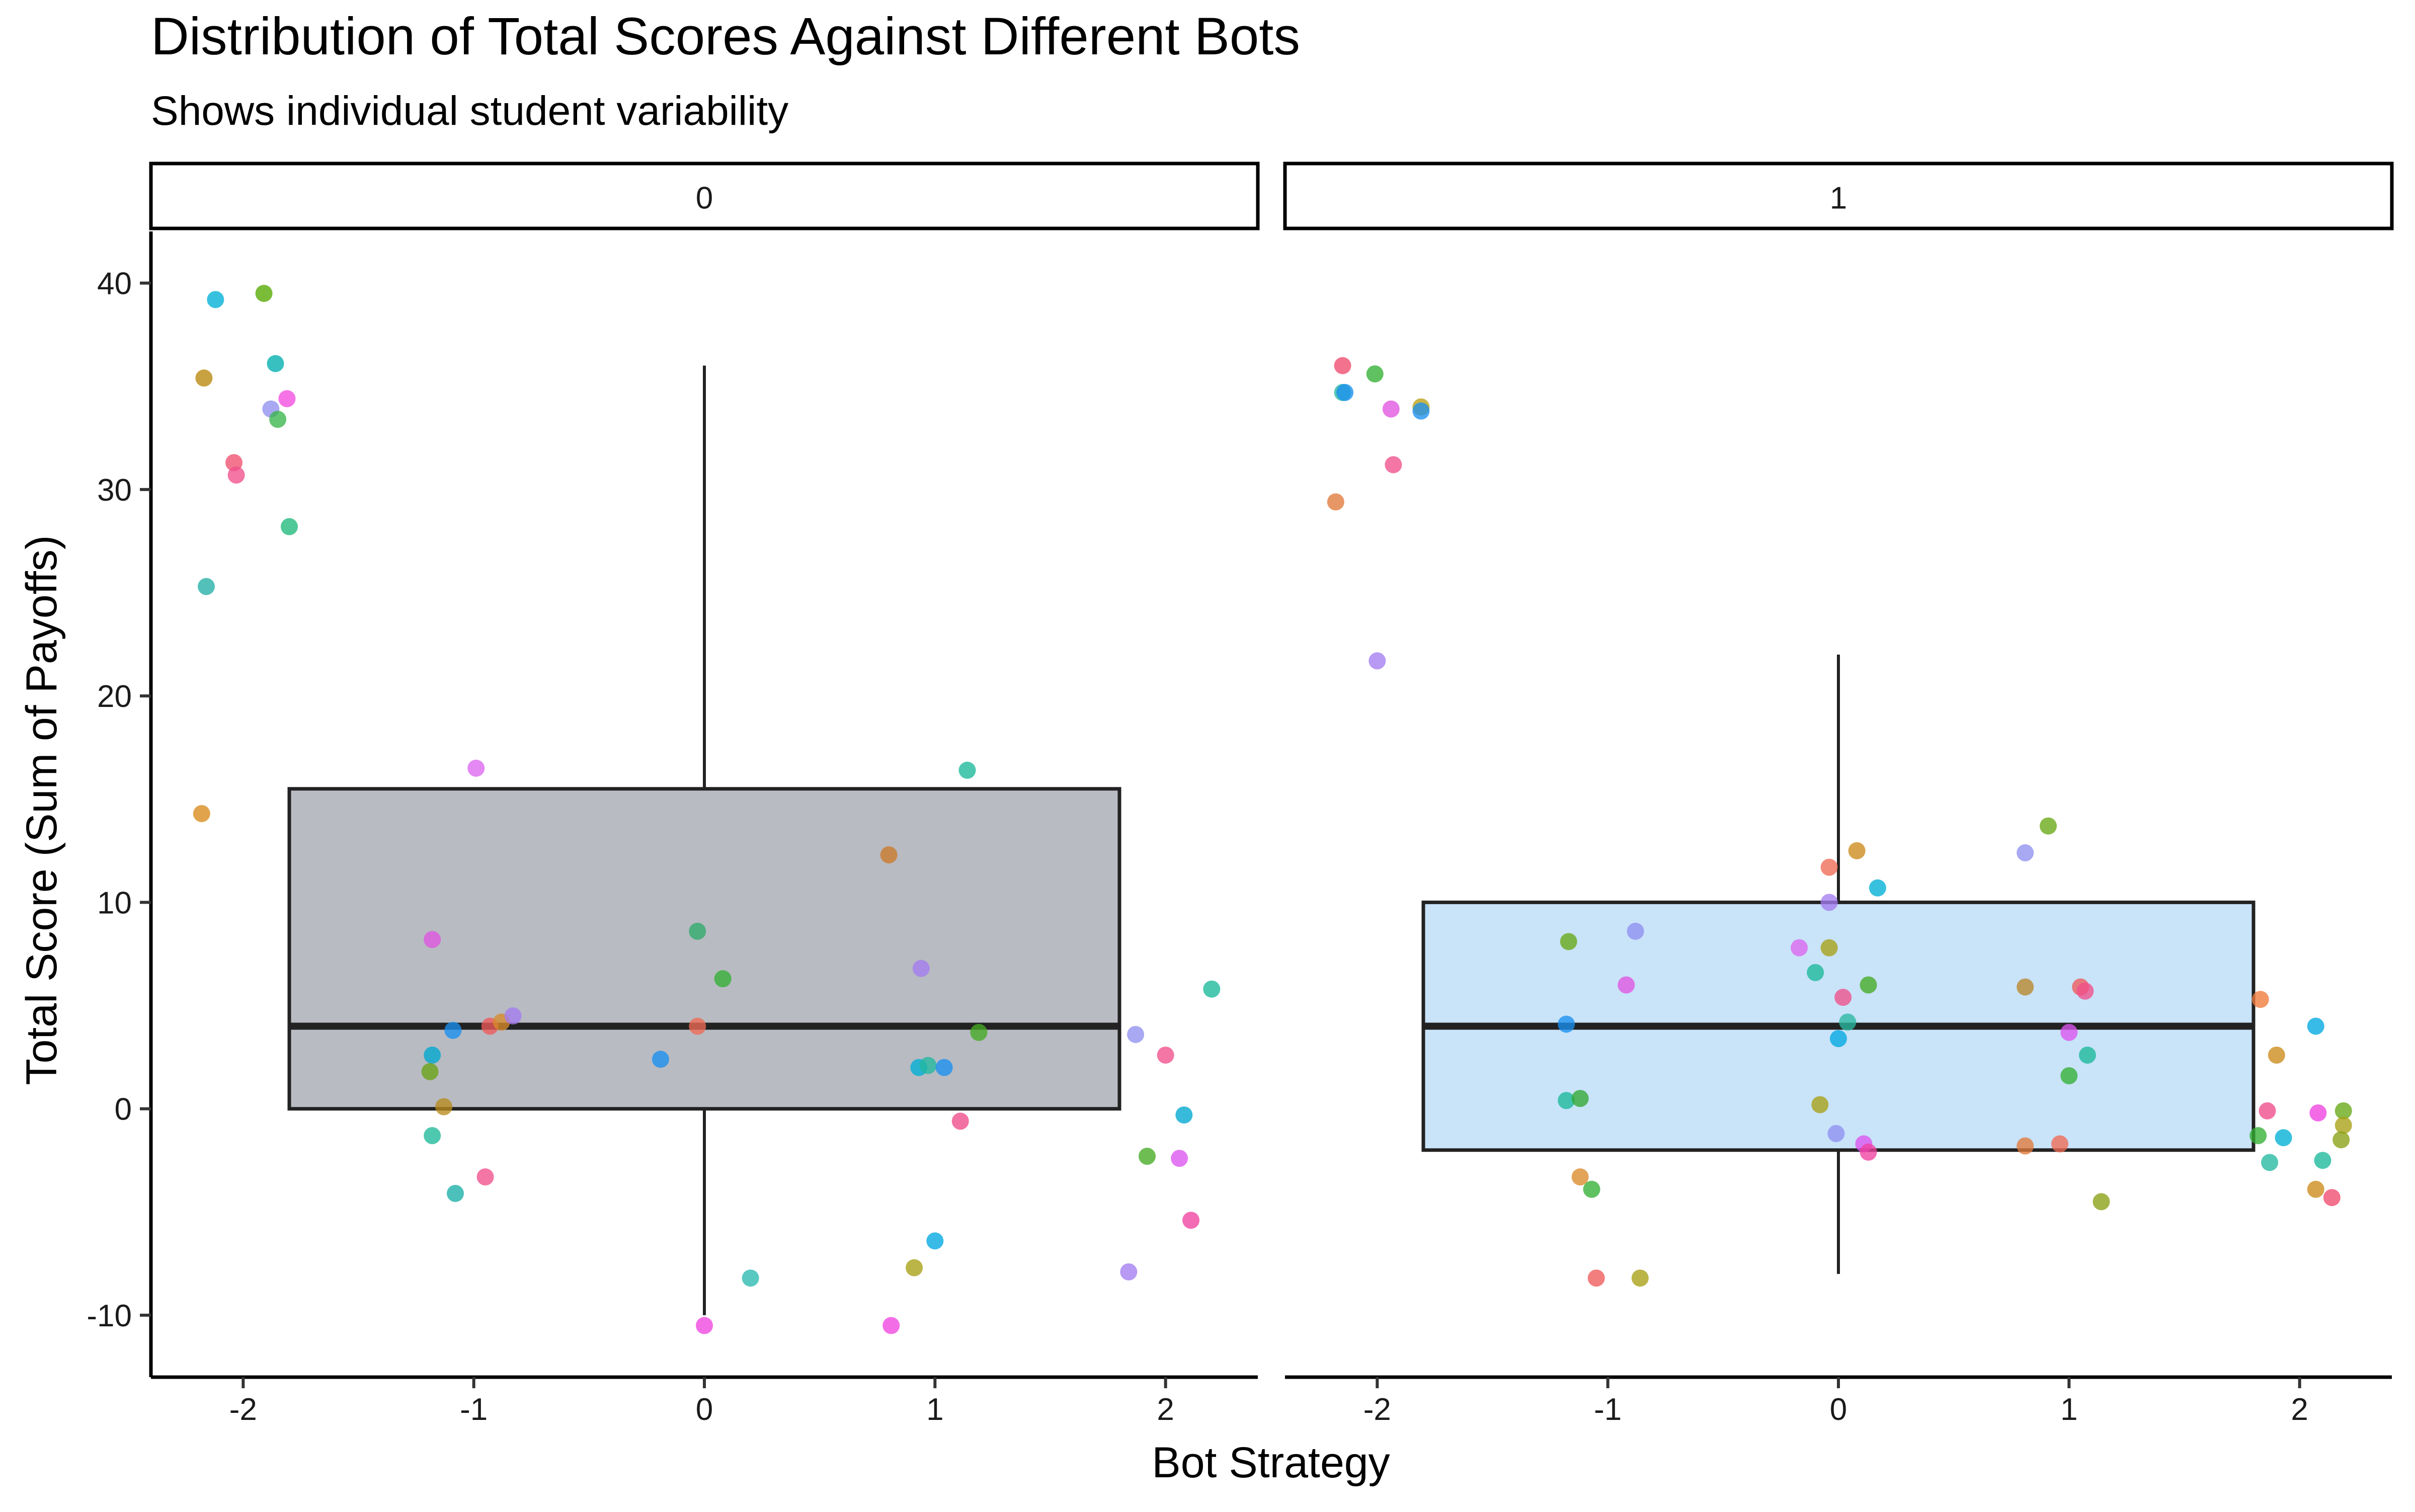 This screenshot has width=2415, height=1512. What do you see at coordinates (474, 1409) in the screenshot?
I see `x-tick-label: -1` at bounding box center [474, 1409].